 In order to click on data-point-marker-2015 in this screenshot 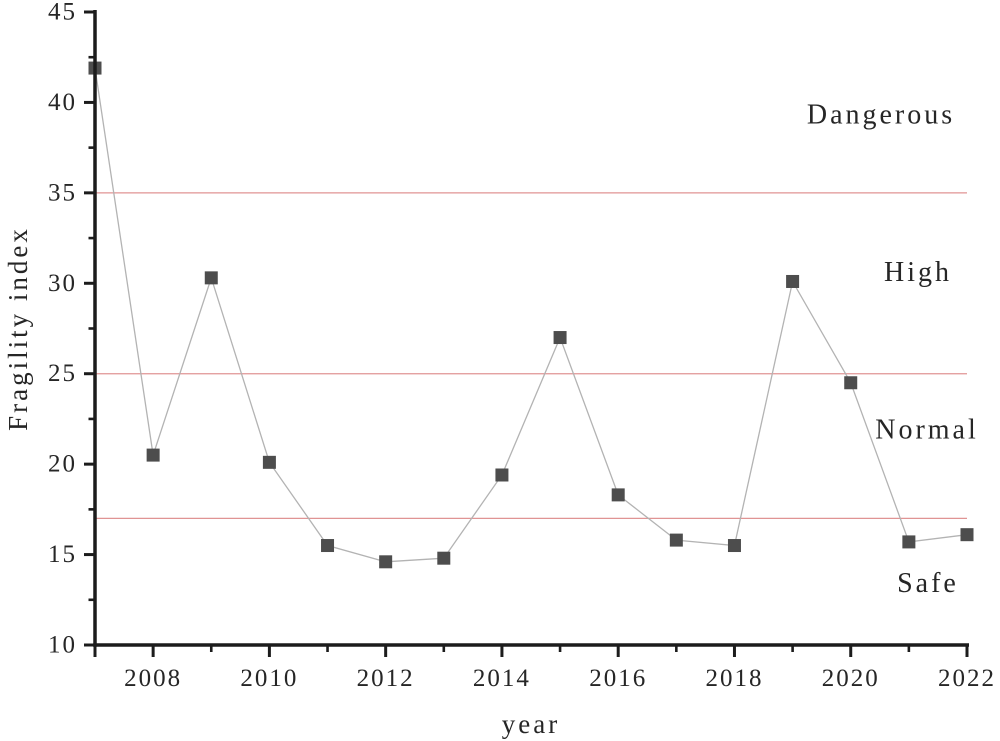, I will do `click(560, 338)`.